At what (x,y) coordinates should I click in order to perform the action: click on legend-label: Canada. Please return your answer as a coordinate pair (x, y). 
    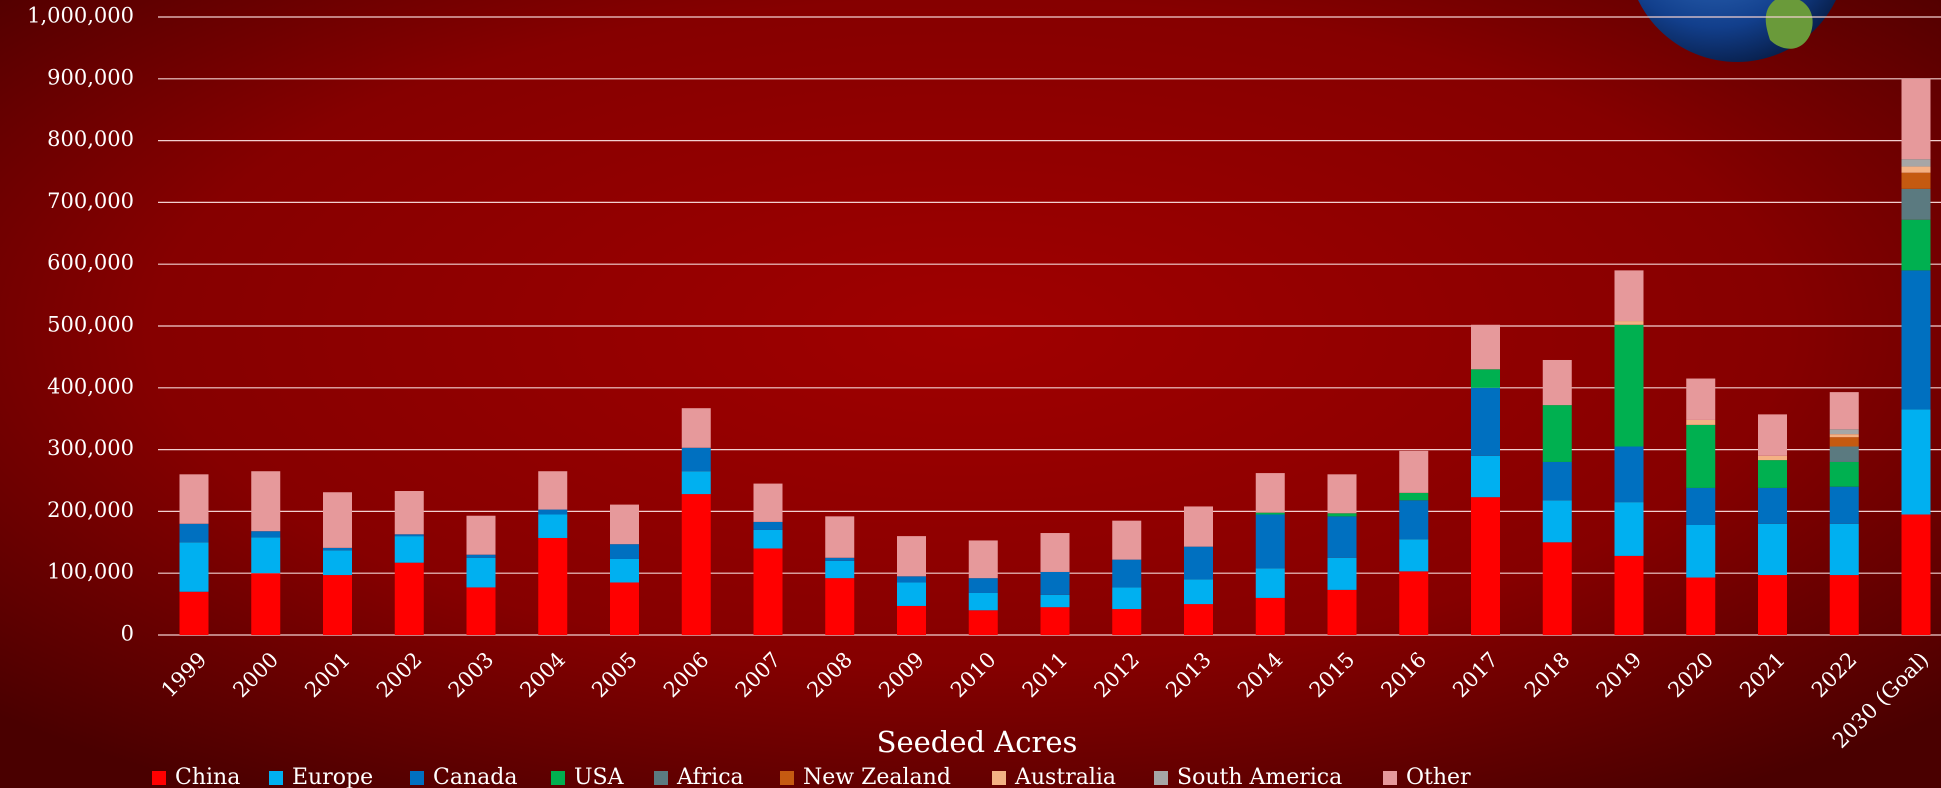
    Looking at the image, I should click on (475, 776).